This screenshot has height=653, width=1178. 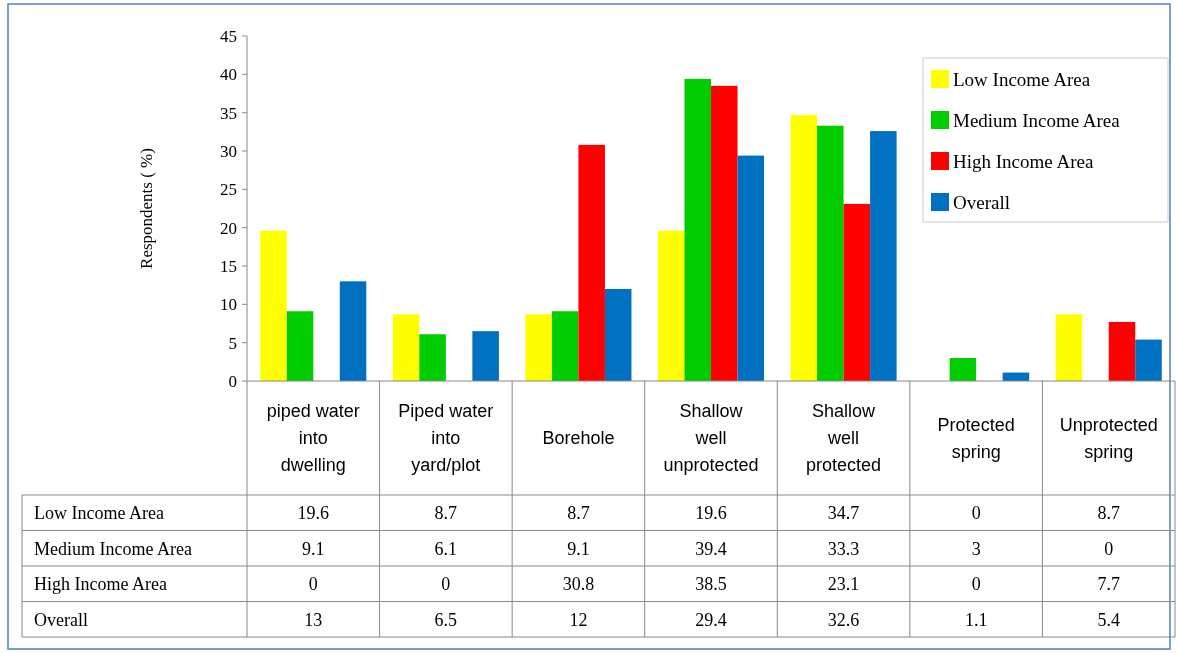 I want to click on data-label: 12, so click(x=578, y=619).